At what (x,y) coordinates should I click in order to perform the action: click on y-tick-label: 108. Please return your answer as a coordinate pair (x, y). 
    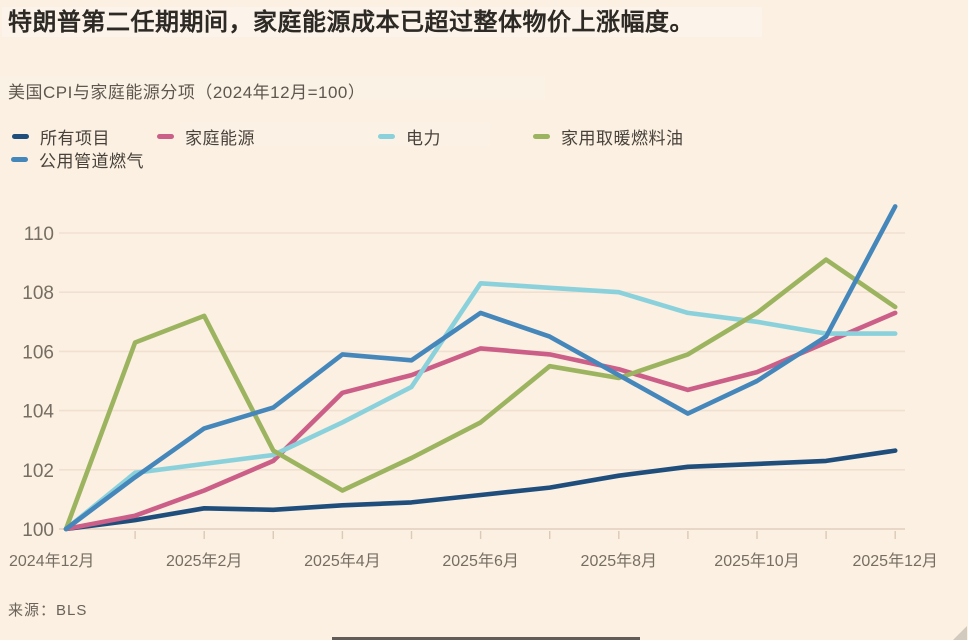
    Looking at the image, I should click on (38, 293).